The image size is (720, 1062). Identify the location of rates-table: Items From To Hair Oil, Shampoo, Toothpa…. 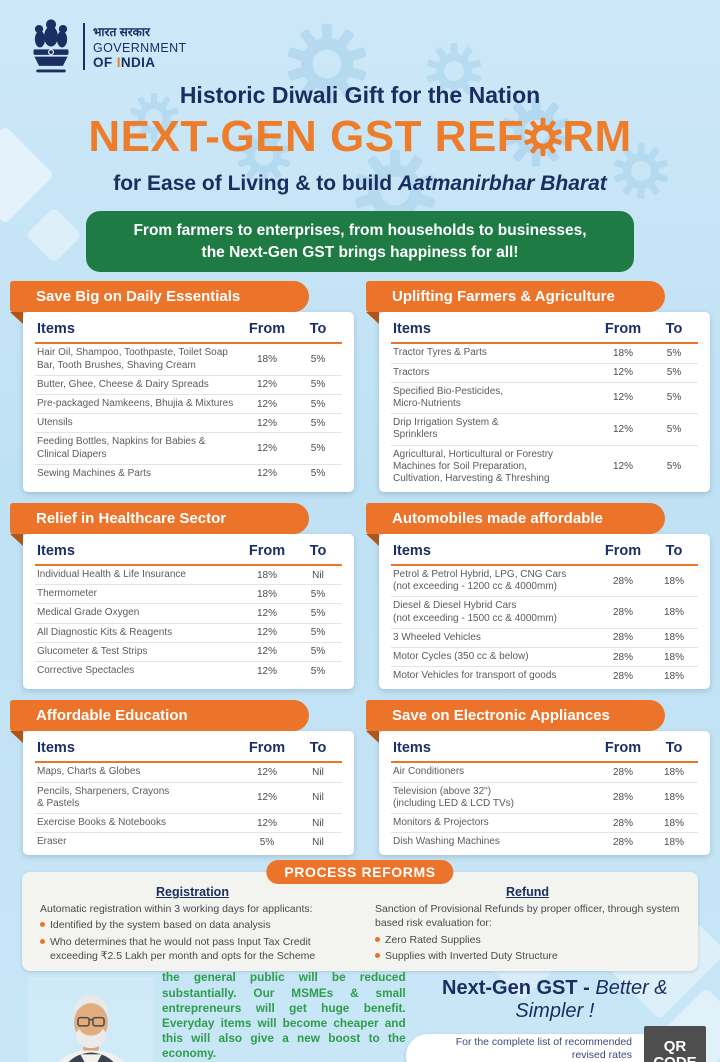
(188, 402).